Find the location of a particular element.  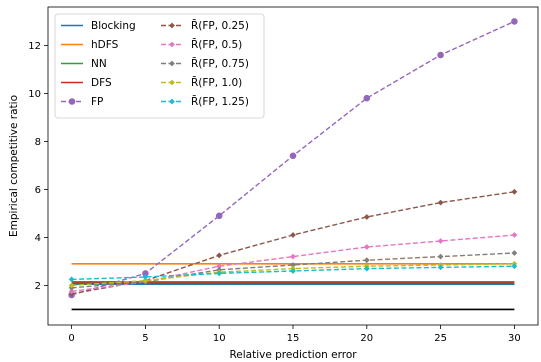

legend-item: R̄(FP, 0.75) is located at coordinates (205, 63).